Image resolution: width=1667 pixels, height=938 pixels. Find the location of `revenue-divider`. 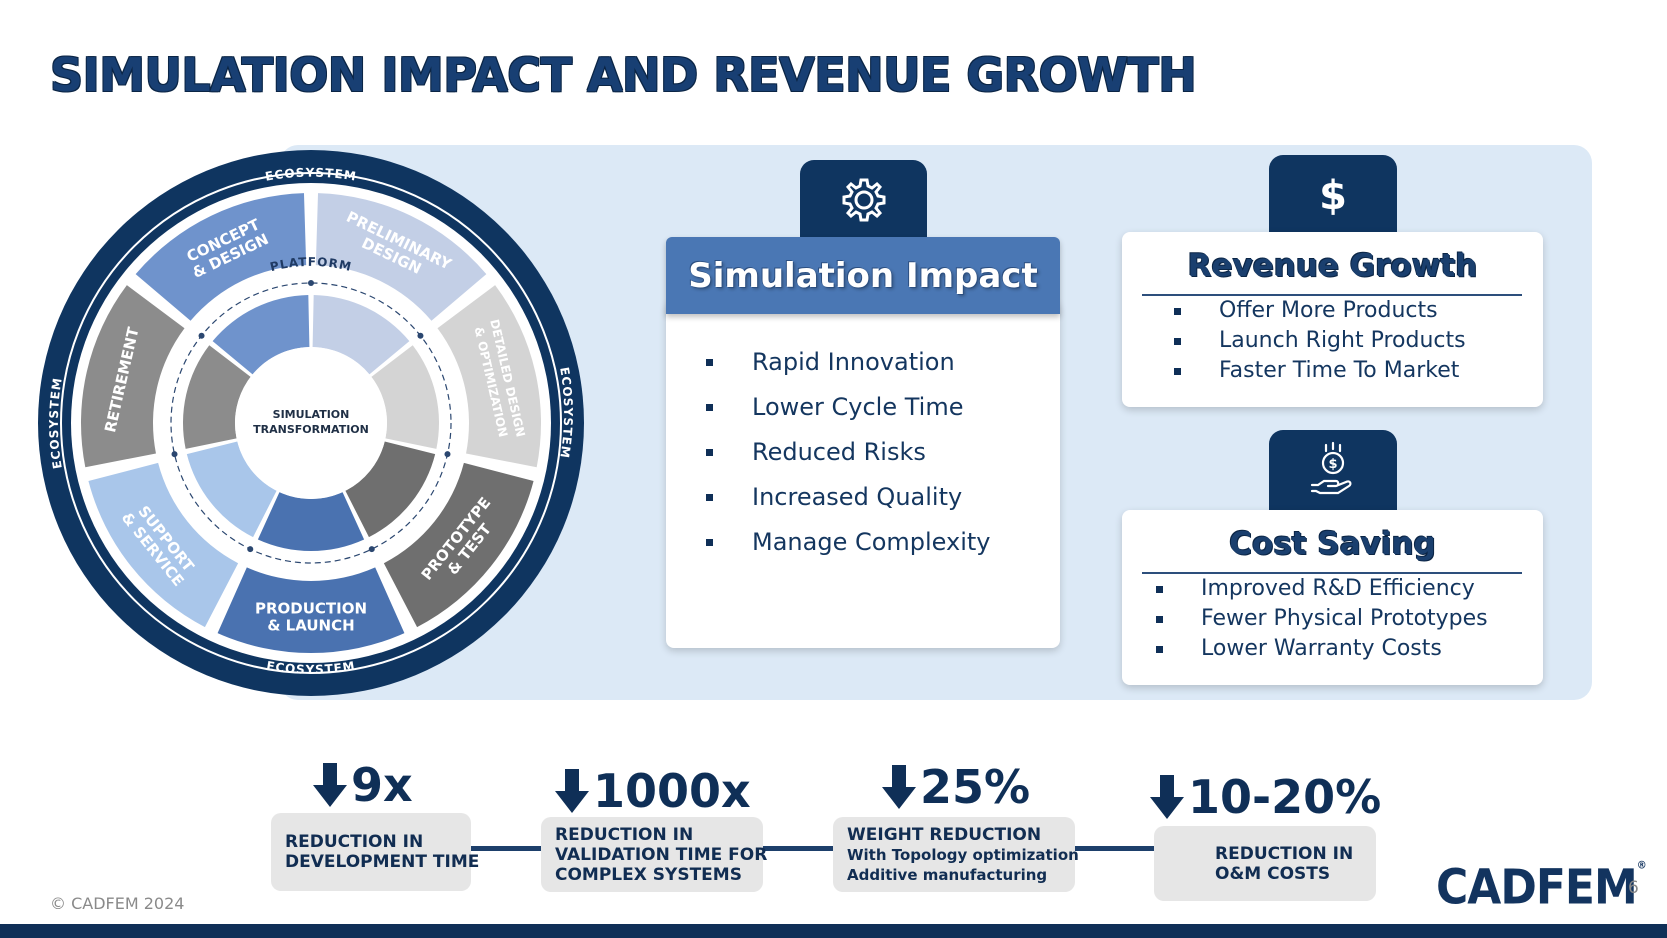

revenue-divider is located at coordinates (1332, 295).